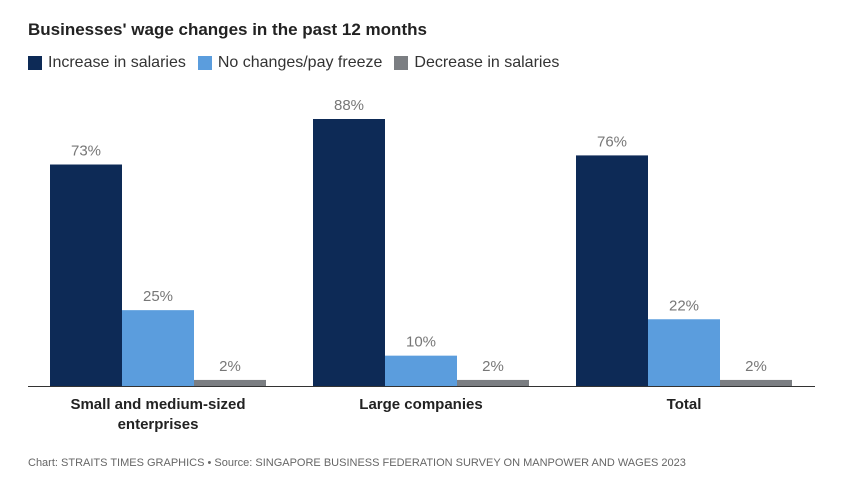 This screenshot has height=496, width=856. I want to click on data-label-decrease-2: 2%, so click(756, 366).